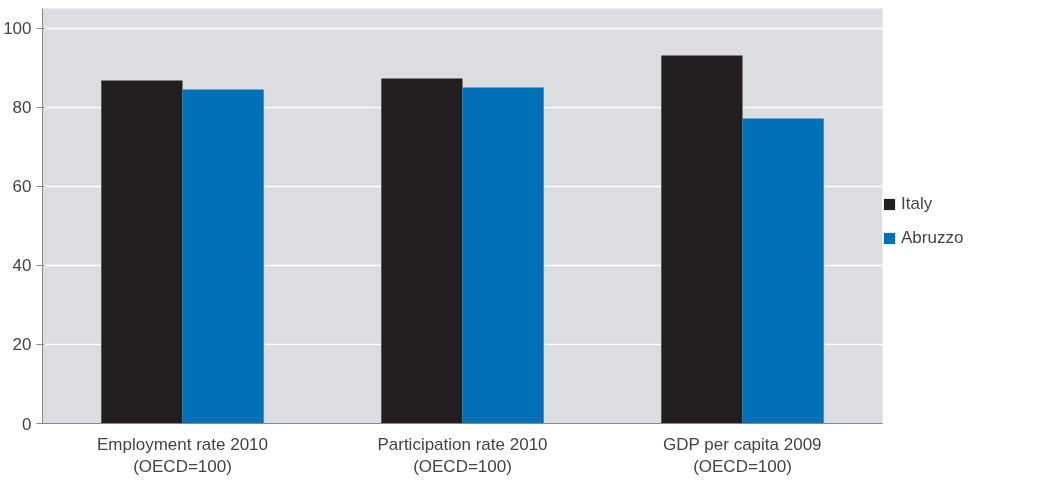 This screenshot has height=490, width=1038. What do you see at coordinates (22, 266) in the screenshot?
I see `y-tick-label: 40` at bounding box center [22, 266].